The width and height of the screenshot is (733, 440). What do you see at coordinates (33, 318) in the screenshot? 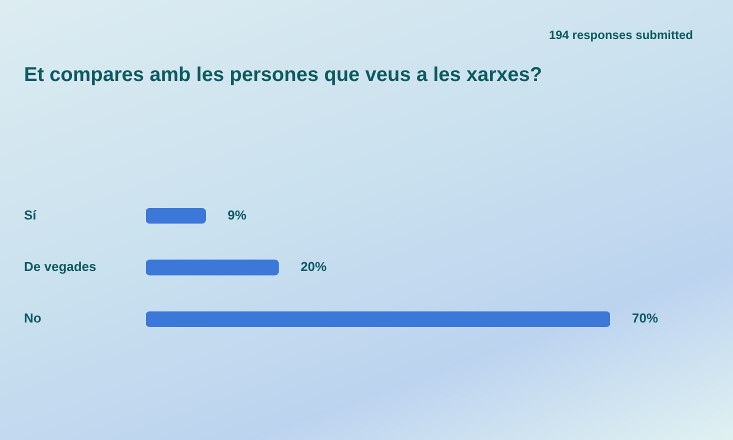
I see `y-tick-label: No` at bounding box center [33, 318].